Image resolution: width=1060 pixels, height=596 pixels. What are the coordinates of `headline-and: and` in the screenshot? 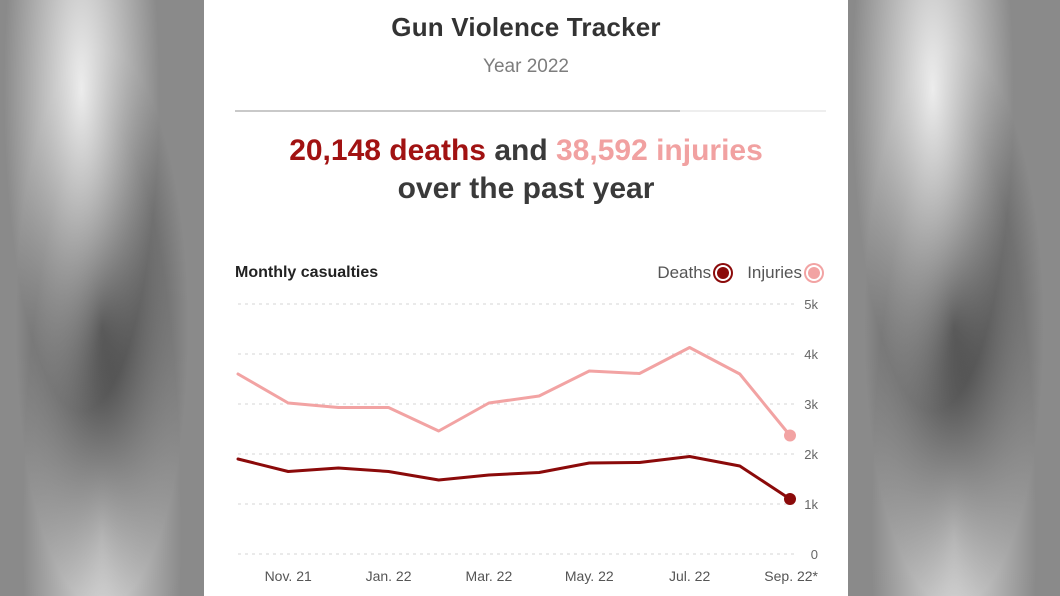 It's located at (520, 150).